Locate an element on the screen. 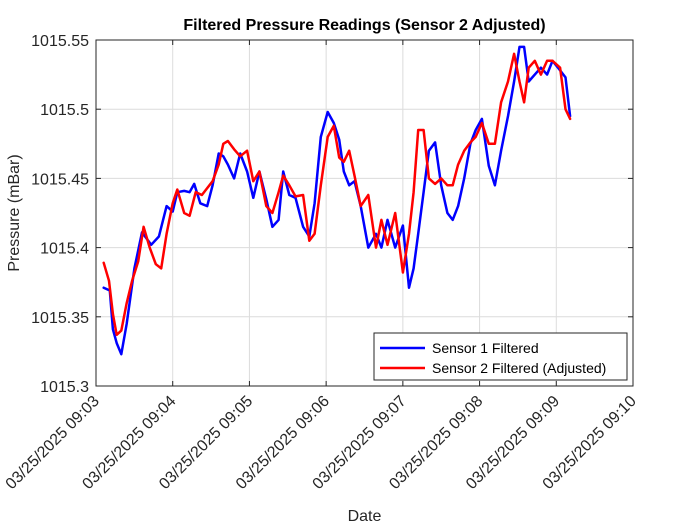  y-tick-label: 1015.35 is located at coordinates (60, 318).